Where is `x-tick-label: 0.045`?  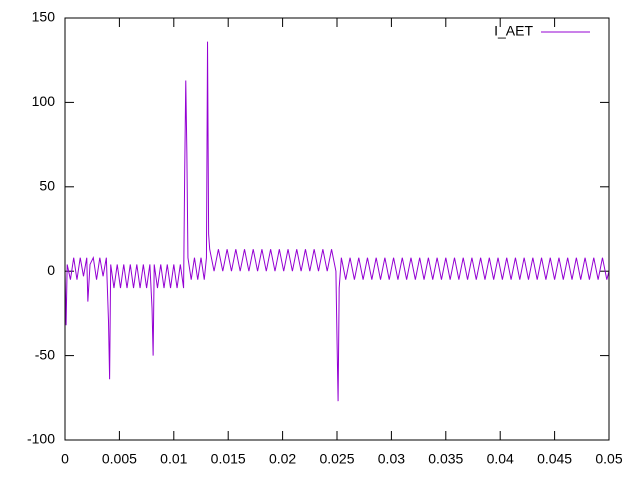 x-tick-label: 0.045 is located at coordinates (554, 459).